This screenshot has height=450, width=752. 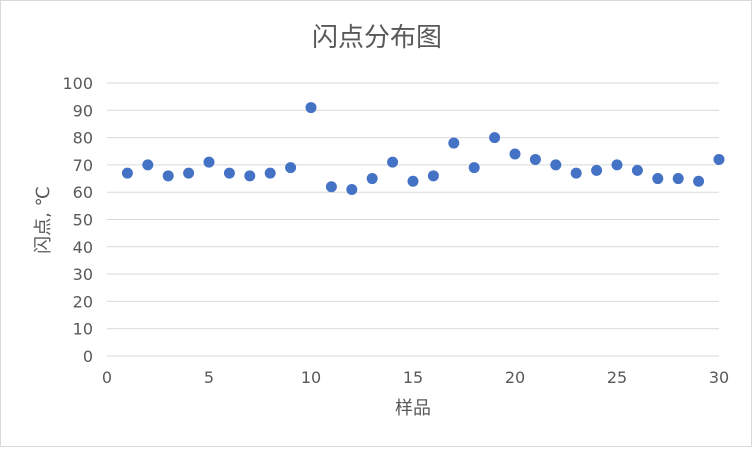 What do you see at coordinates (83, 274) in the screenshot?
I see `y-tick-label: 30` at bounding box center [83, 274].